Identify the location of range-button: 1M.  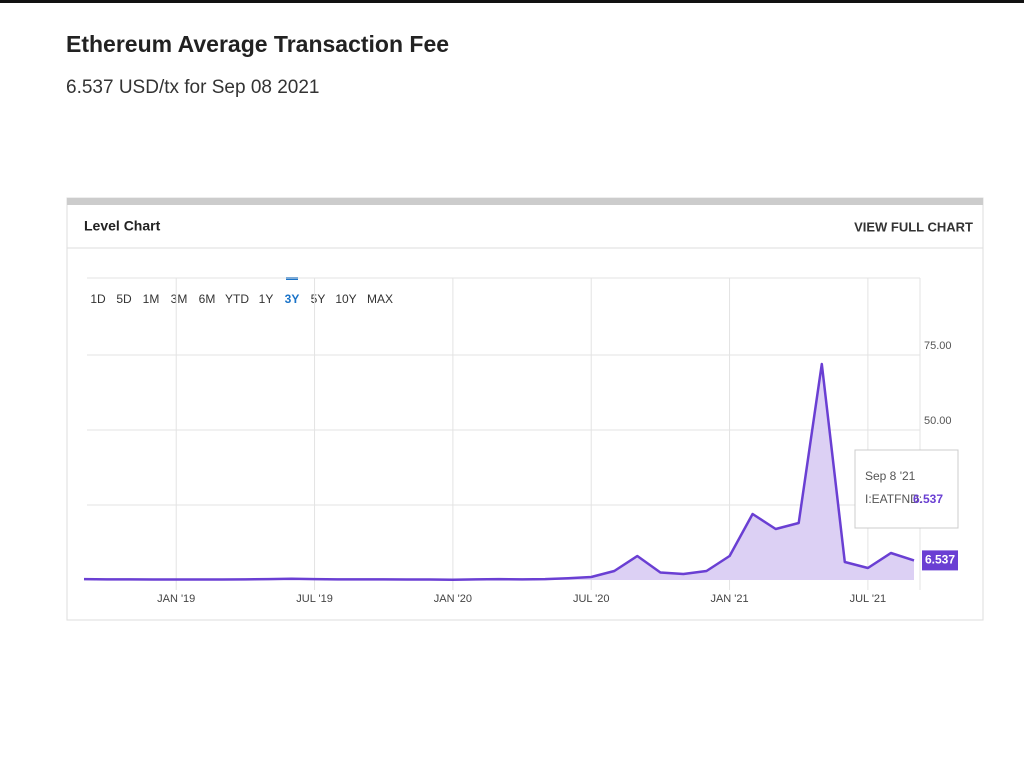
(151, 299).